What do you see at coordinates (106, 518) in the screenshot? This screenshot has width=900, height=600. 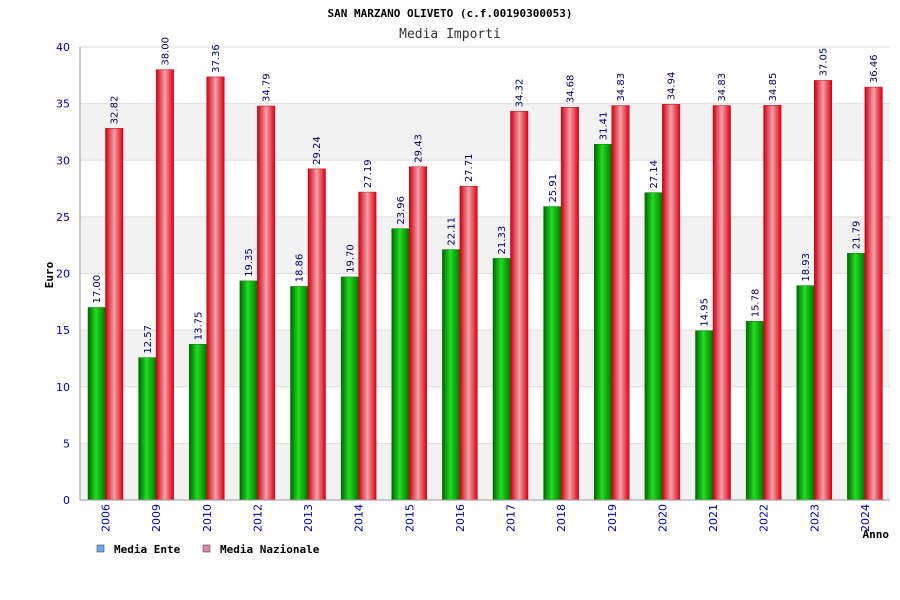 I see `x-tick-label-2006: 2006` at bounding box center [106, 518].